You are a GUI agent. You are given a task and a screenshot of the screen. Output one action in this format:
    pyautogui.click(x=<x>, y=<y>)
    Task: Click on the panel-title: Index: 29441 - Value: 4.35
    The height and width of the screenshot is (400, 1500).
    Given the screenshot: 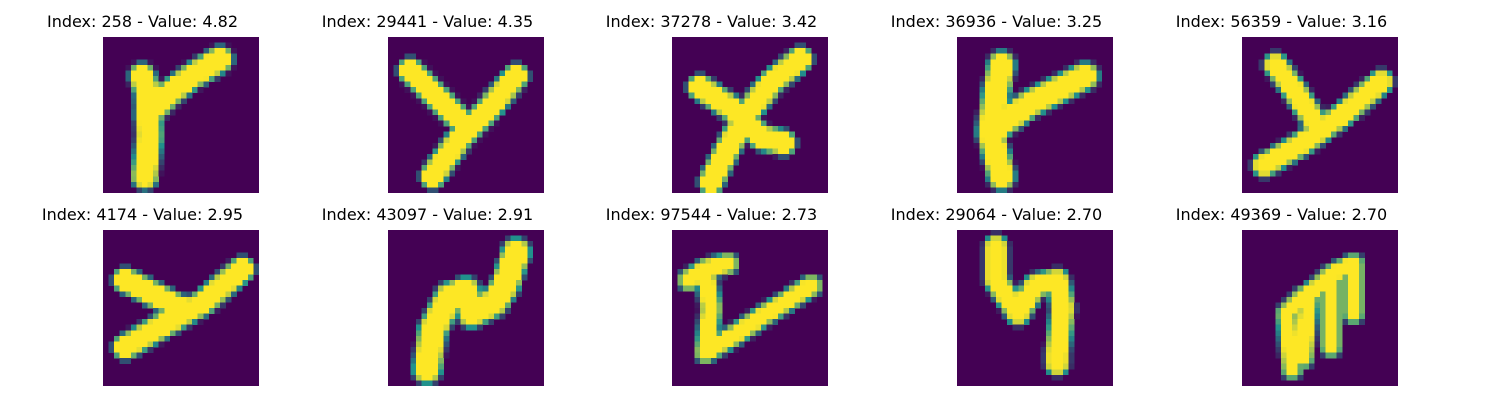 What is the action you would take?
    pyautogui.click(x=427, y=21)
    